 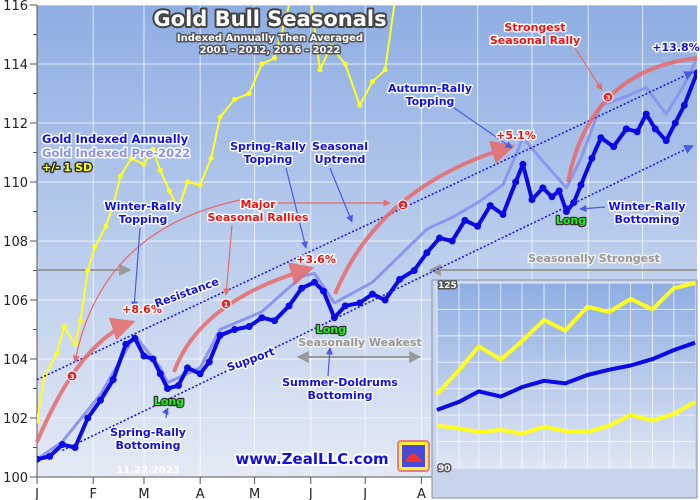 I want to click on pointer-spring-bottoming, so click(x=165, y=413).